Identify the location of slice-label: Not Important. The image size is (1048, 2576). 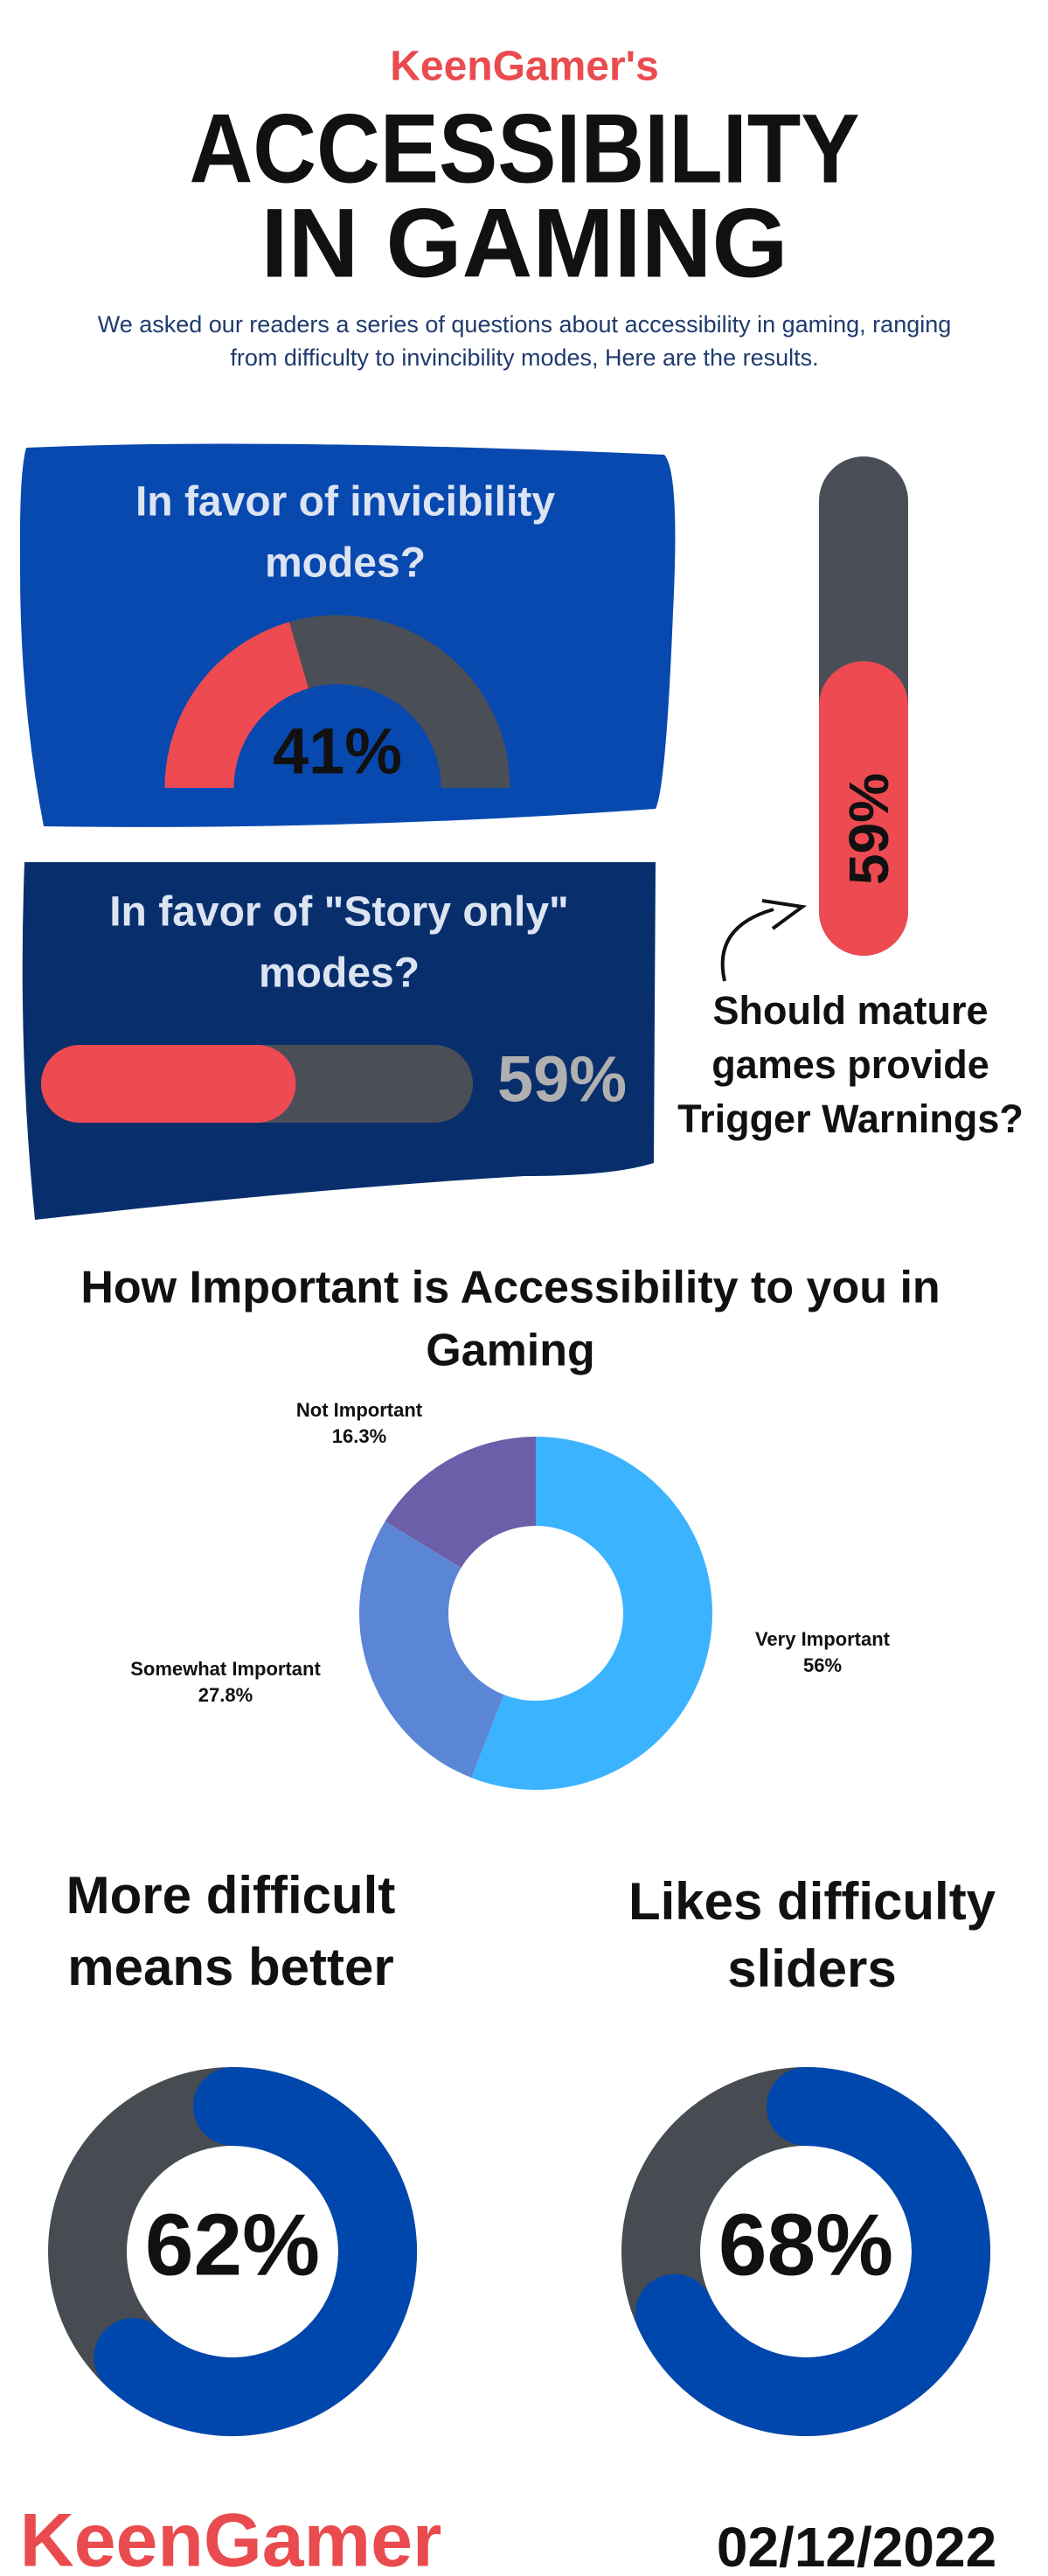
(359, 1410).